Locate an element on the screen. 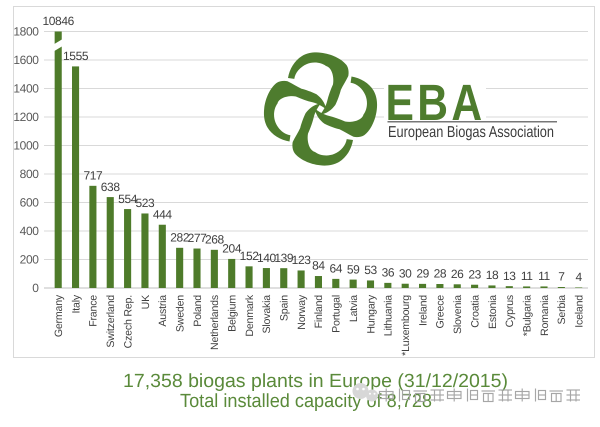 The width and height of the screenshot is (600, 427). svg-text: 277 is located at coordinates (198, 238).